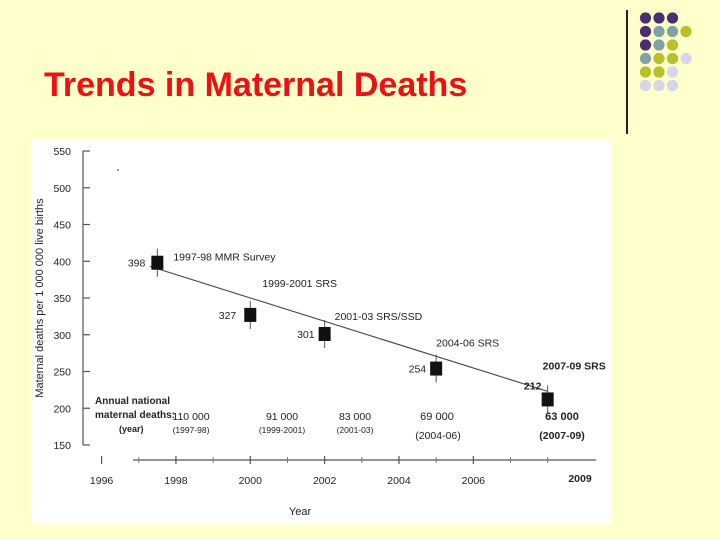  What do you see at coordinates (62, 409) in the screenshot?
I see `y-tick-label: 200` at bounding box center [62, 409].